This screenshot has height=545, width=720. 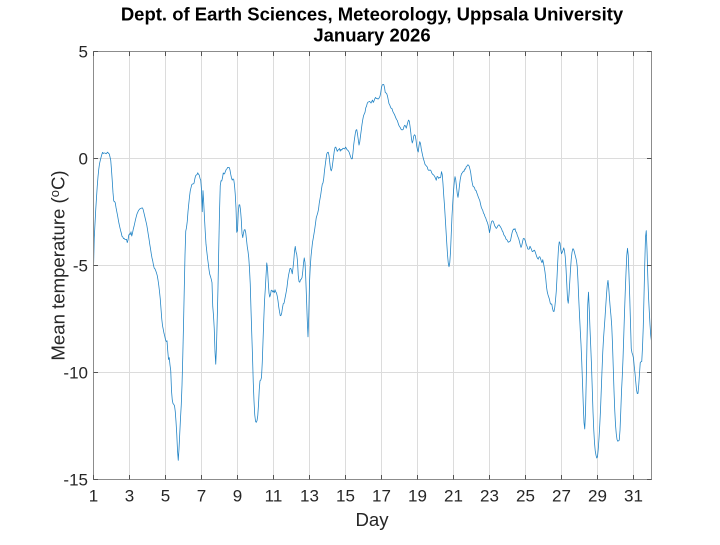 What do you see at coordinates (201, 496) in the screenshot?
I see `svg-text: 7` at bounding box center [201, 496].